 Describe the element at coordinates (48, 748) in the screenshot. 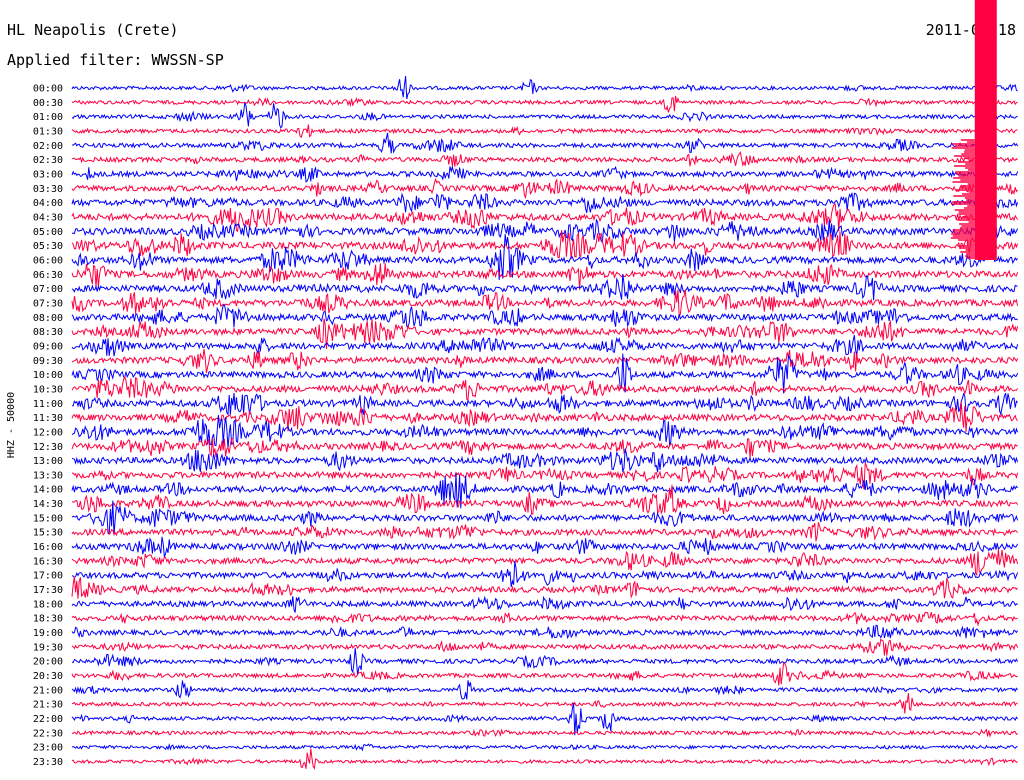

I see `row-time-label: 23:00` at that location.